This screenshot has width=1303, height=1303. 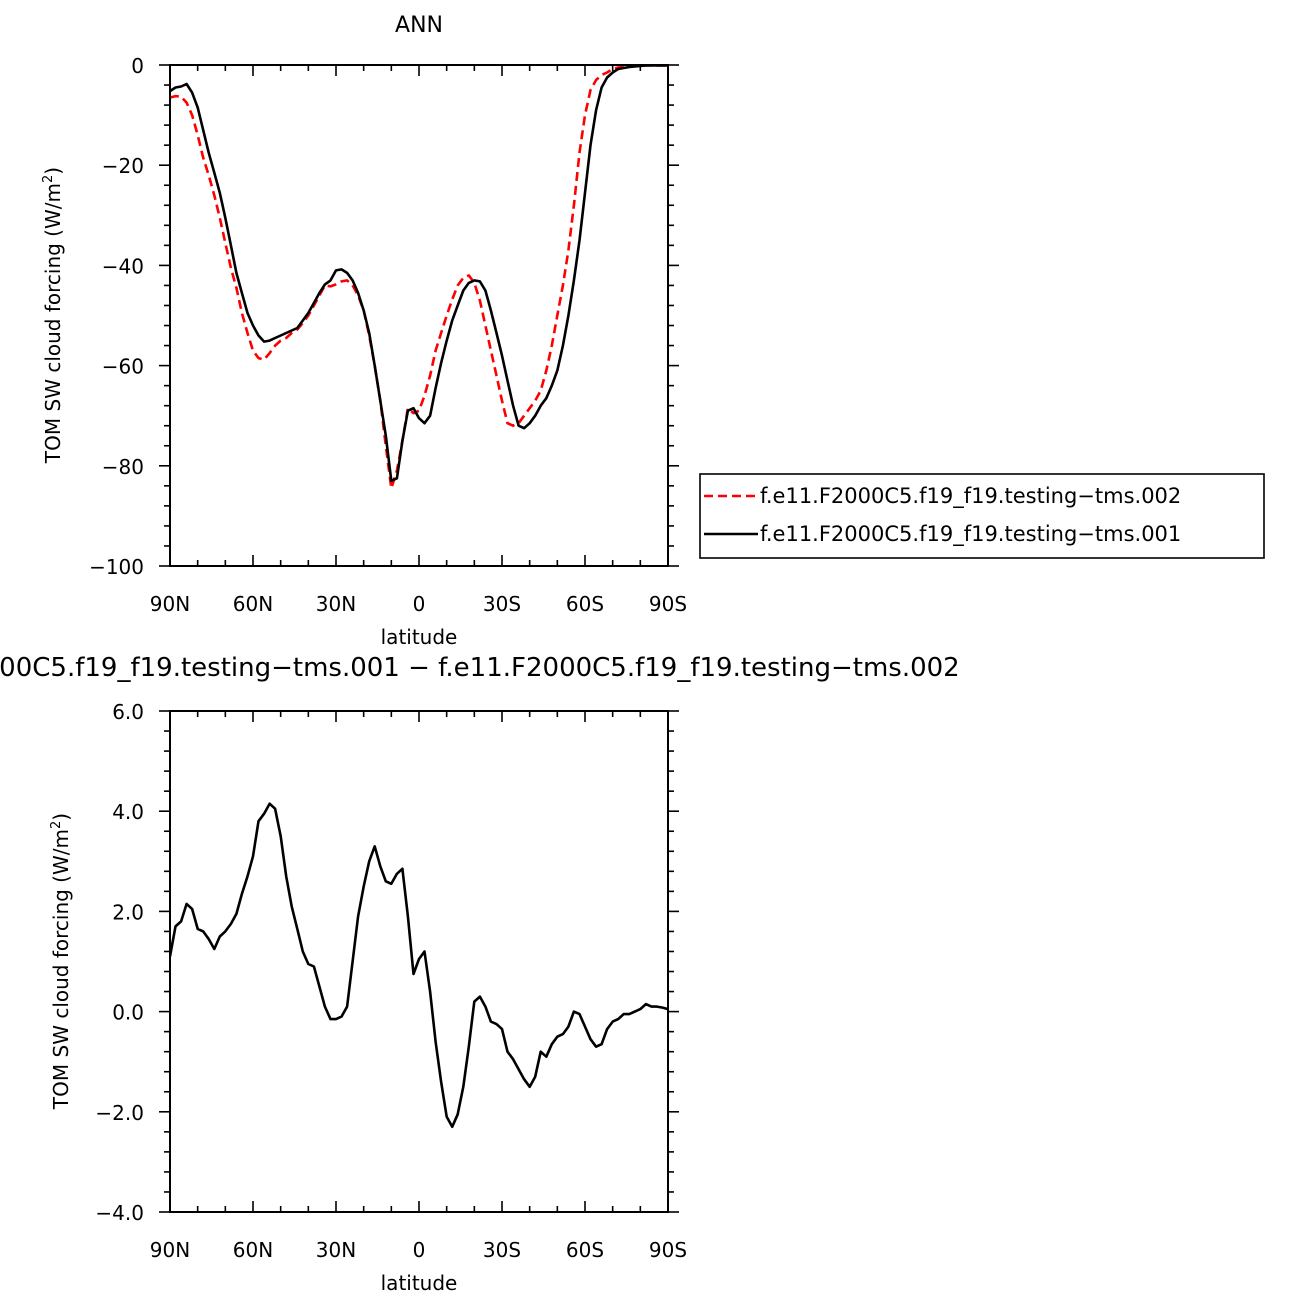 What do you see at coordinates (668, 604) in the screenshot?
I see `top-x-tick-label: 90S` at bounding box center [668, 604].